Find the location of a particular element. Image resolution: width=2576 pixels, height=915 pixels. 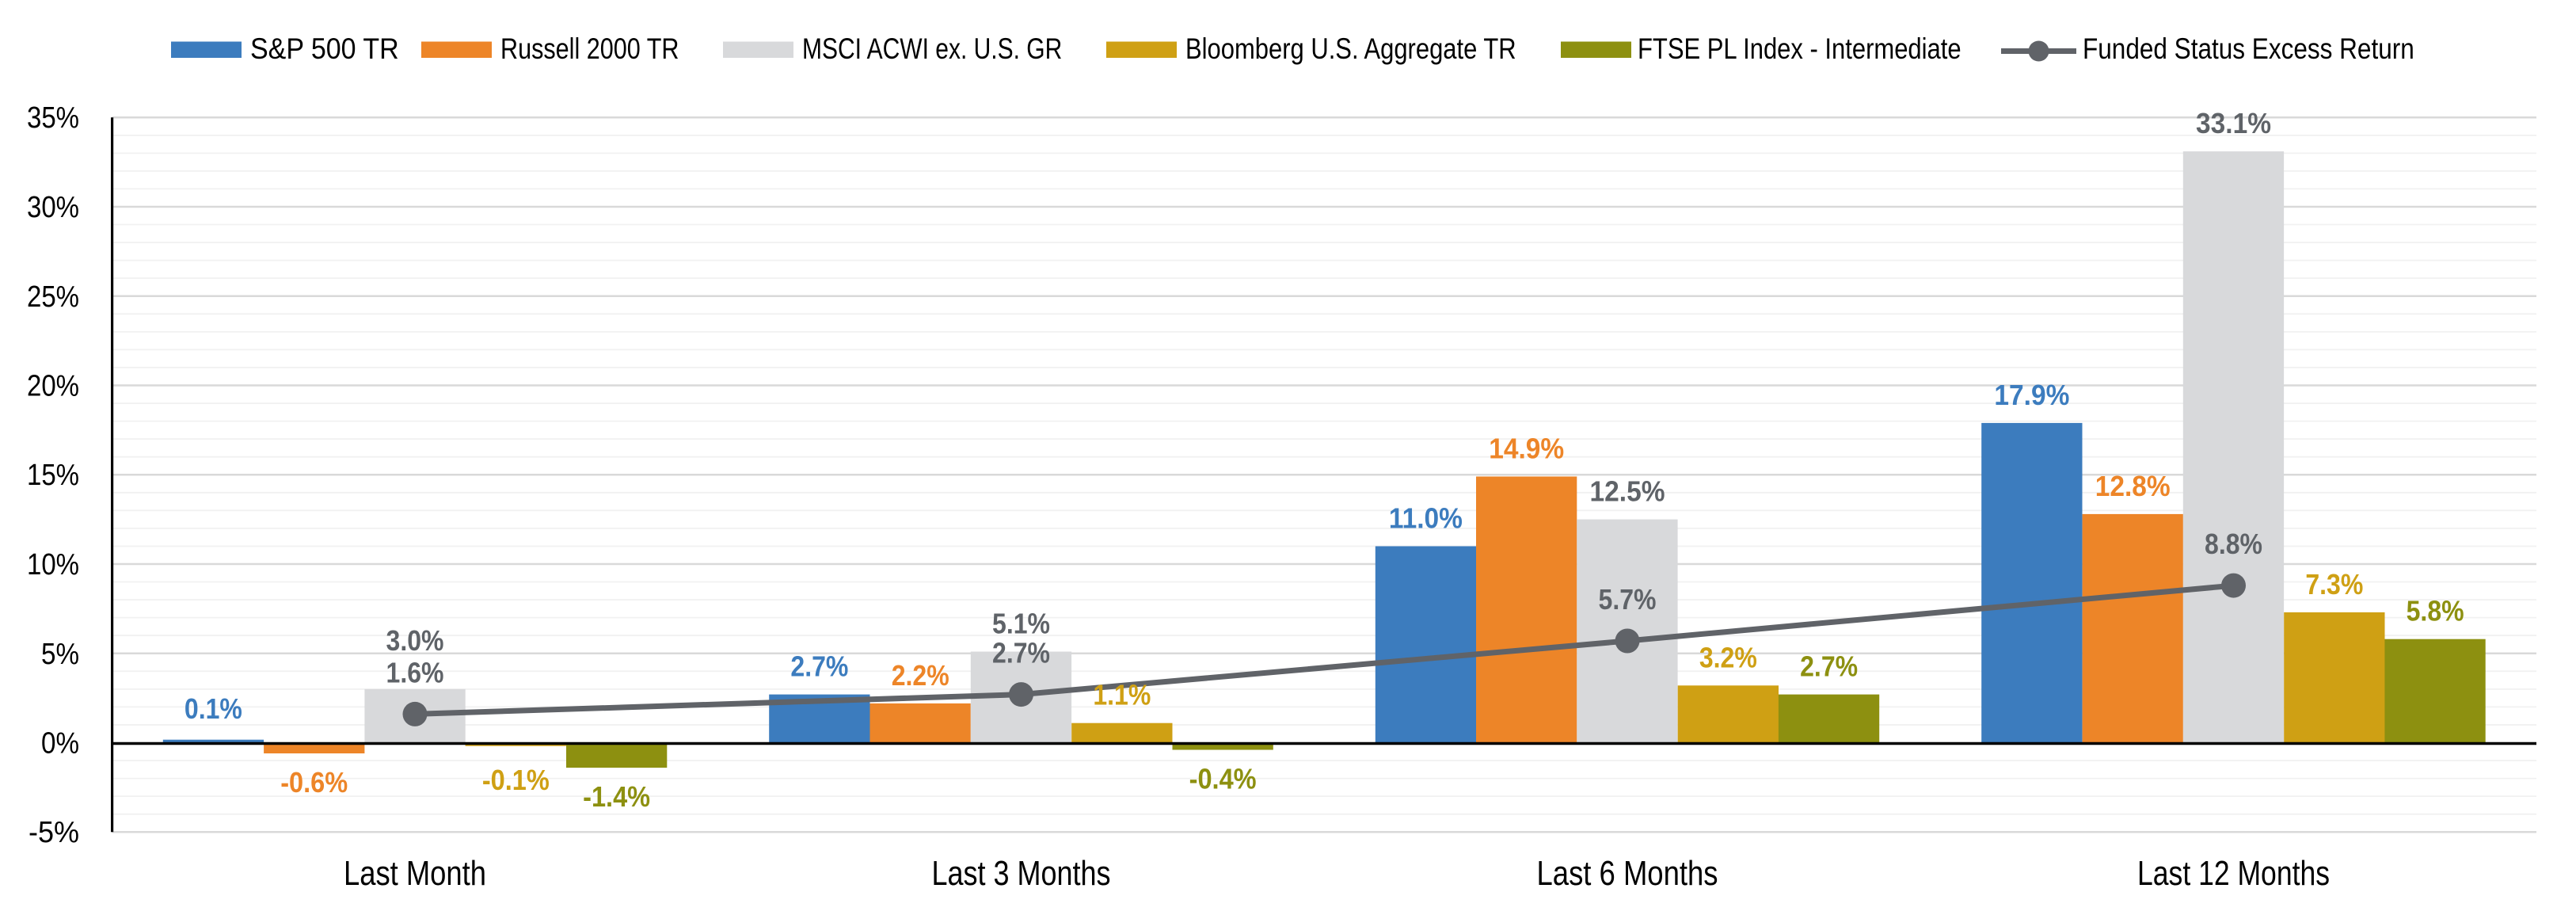

svg-text: -0.6% is located at coordinates (314, 783).